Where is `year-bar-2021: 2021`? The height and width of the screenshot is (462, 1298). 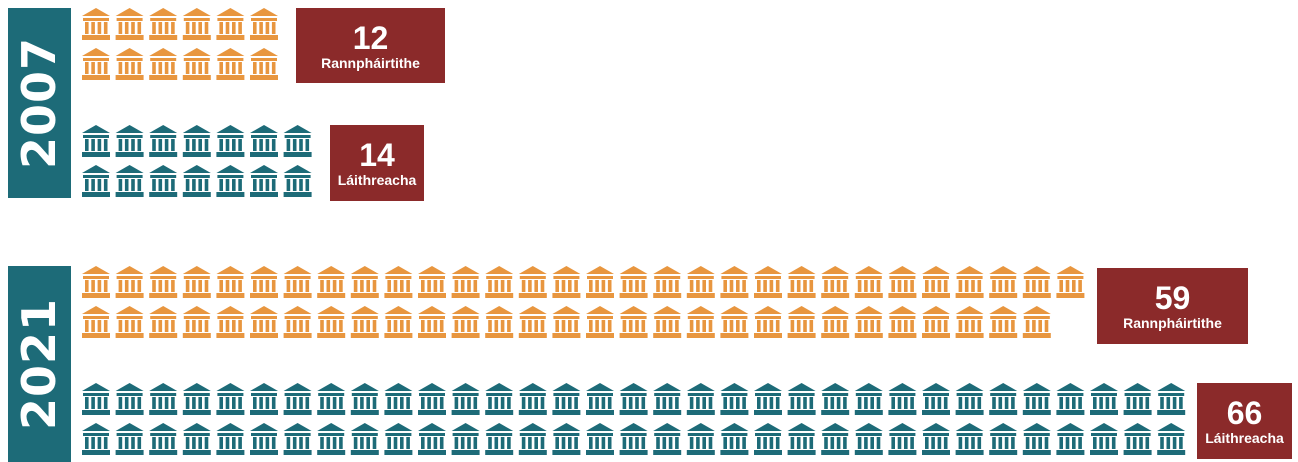 year-bar-2021: 2021 is located at coordinates (39, 364).